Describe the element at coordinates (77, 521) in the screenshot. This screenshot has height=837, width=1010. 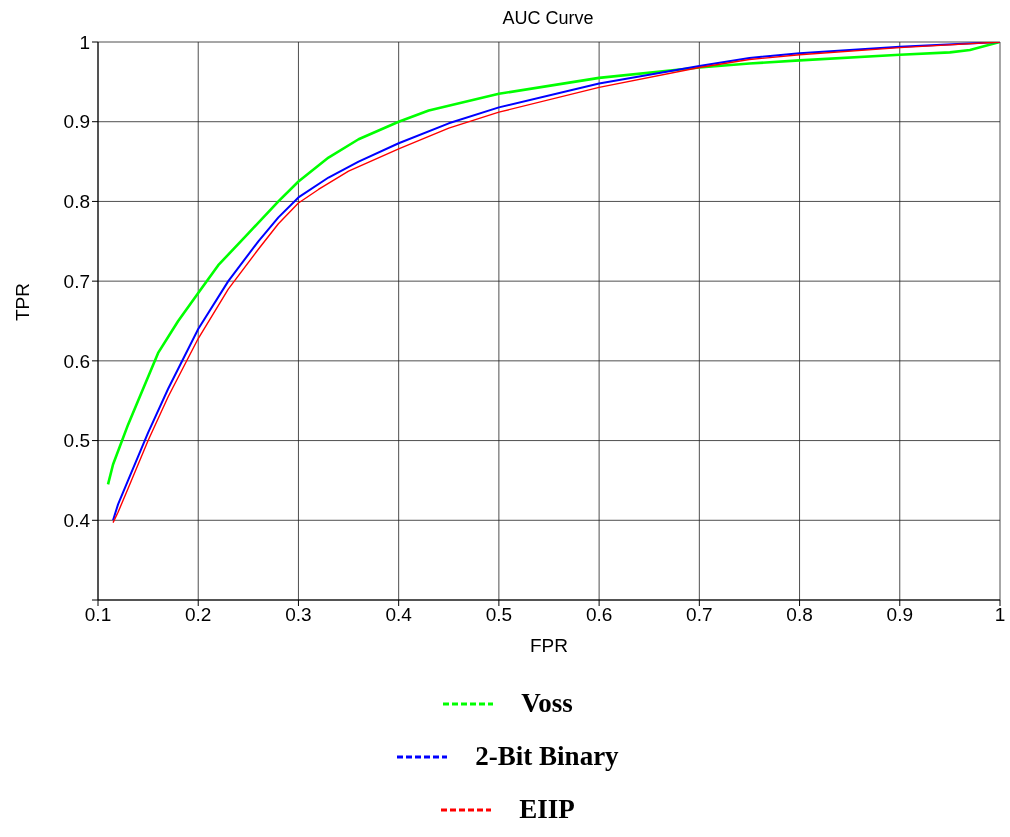
I see `y-tick-label: 0.4` at that location.